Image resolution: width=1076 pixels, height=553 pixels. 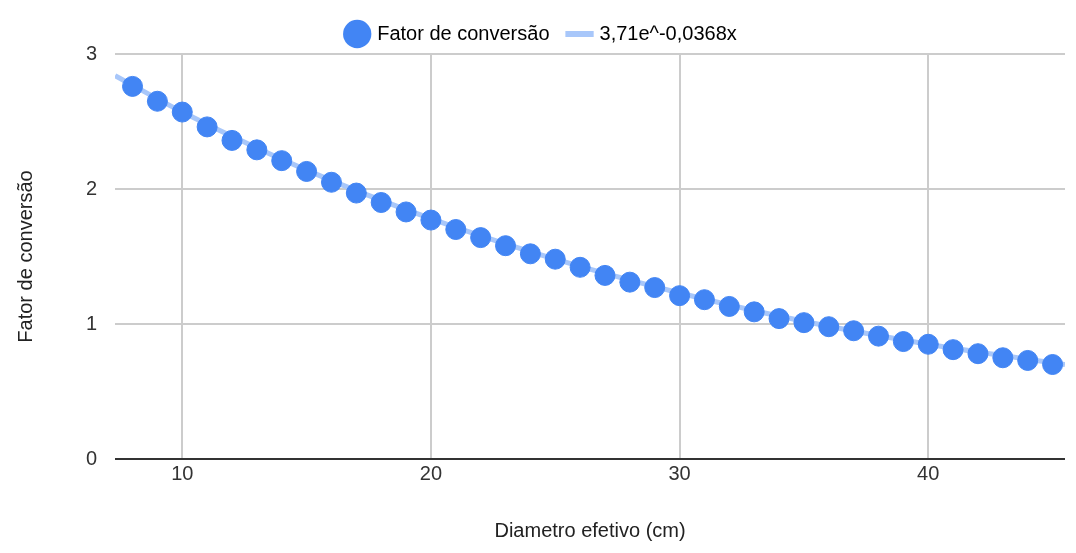 What do you see at coordinates (92, 187) in the screenshot?
I see `y-tick-label: 2` at bounding box center [92, 187].